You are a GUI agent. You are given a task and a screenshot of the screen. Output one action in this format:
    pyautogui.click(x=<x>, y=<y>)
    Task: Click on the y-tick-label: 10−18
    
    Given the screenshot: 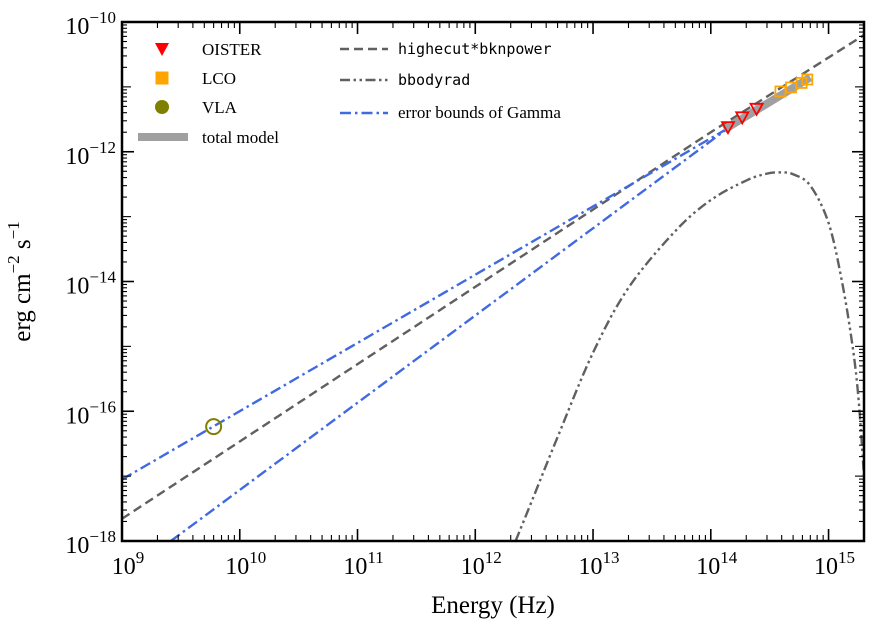 What is the action you would take?
    pyautogui.click(x=90, y=543)
    